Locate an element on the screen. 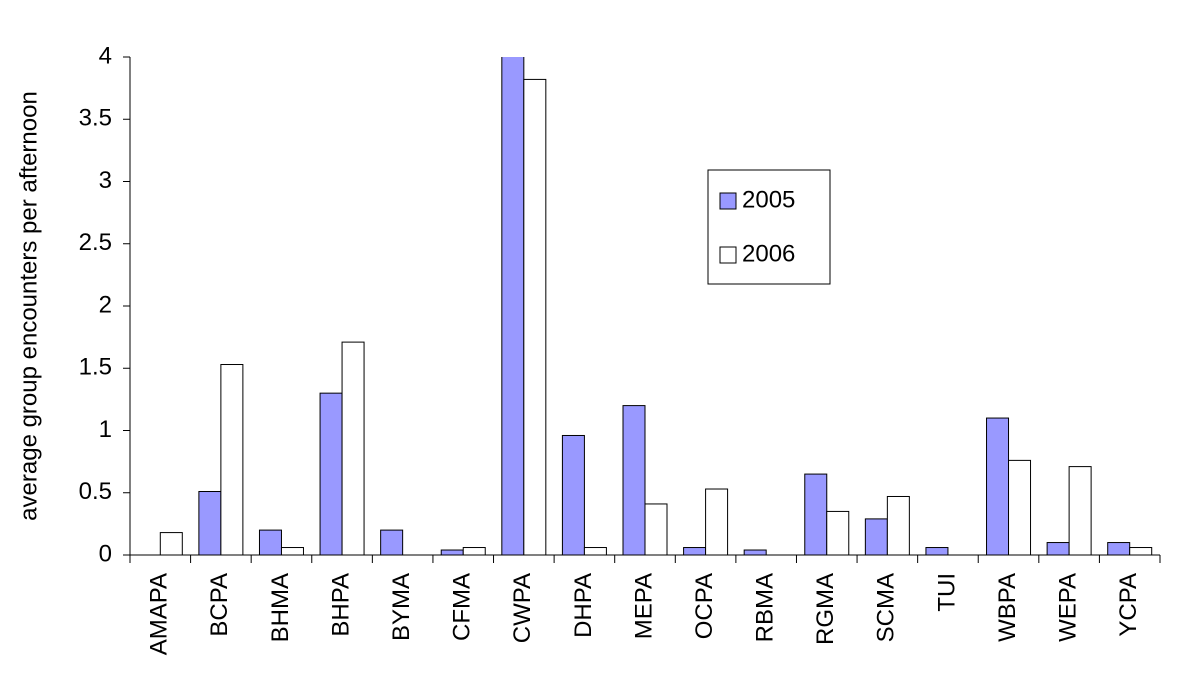 Image resolution: width=1182 pixels, height=700 pixels. x-tick-label: BHPA is located at coordinates (340, 605).